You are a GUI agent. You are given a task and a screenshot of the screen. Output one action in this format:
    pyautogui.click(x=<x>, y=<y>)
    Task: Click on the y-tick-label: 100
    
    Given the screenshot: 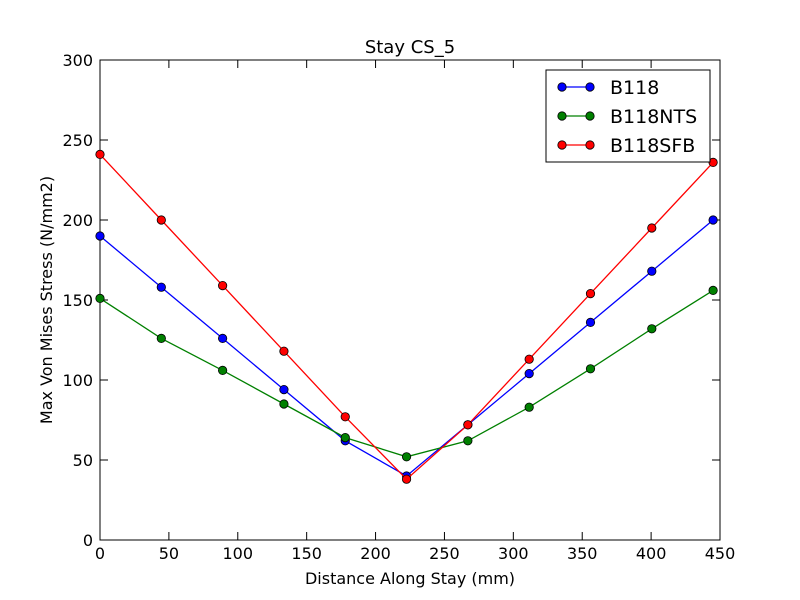 What is the action you would take?
    pyautogui.click(x=77, y=380)
    